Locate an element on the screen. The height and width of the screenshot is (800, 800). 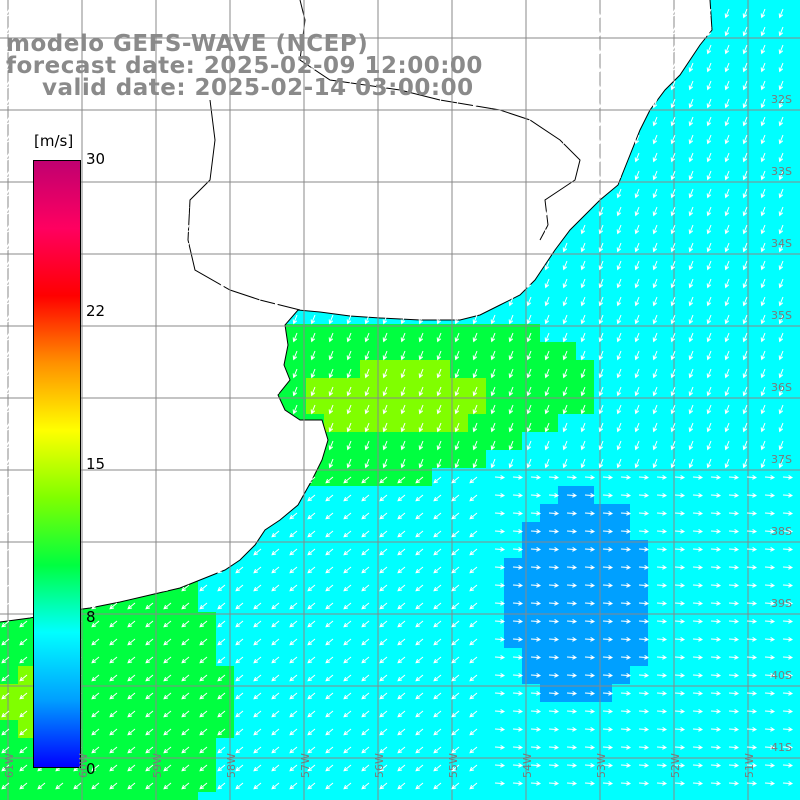
colorbar-tick-22: 22 is located at coordinates (96, 311).